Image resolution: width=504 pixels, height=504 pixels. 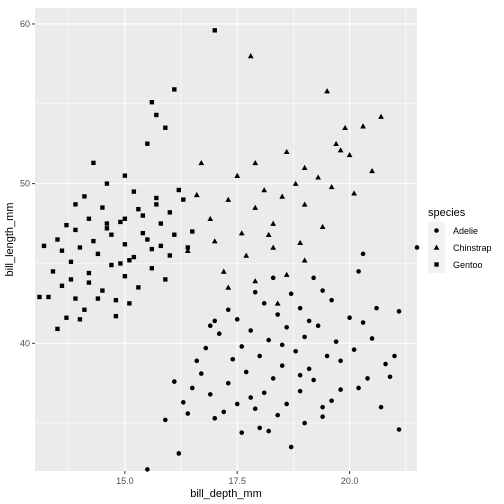 What do you see at coordinates (465, 231) in the screenshot?
I see `legend-label-adelie: Adelie` at bounding box center [465, 231].